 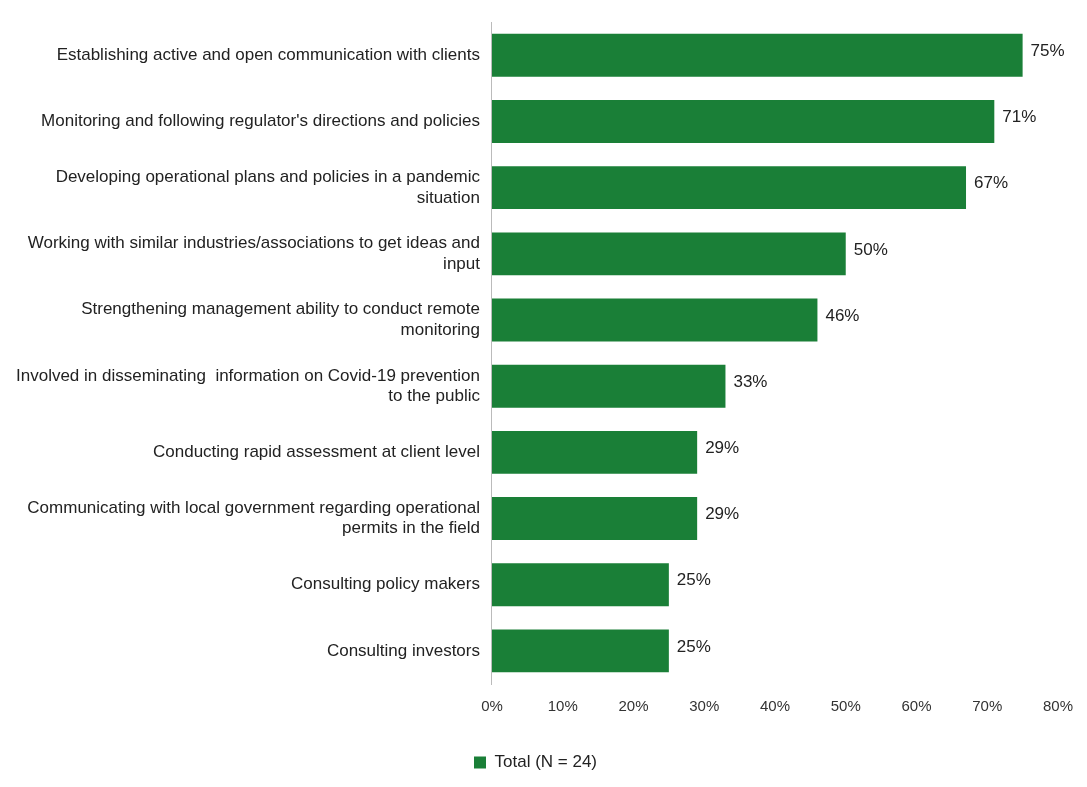 I want to click on data-label: 46%, so click(x=842, y=315).